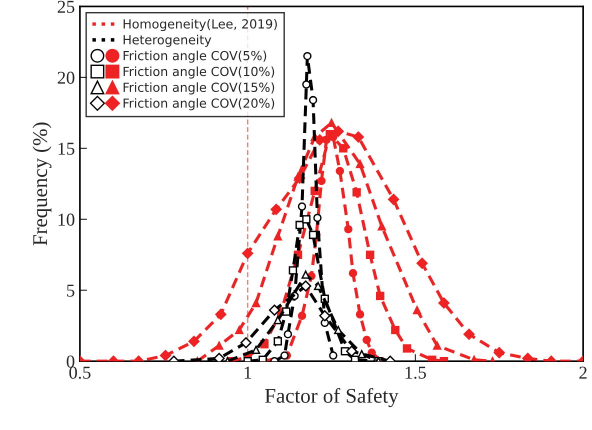 The width and height of the screenshot is (592, 430). Describe the element at coordinates (66, 220) in the screenshot. I see `y-tick-label: 10` at that location.